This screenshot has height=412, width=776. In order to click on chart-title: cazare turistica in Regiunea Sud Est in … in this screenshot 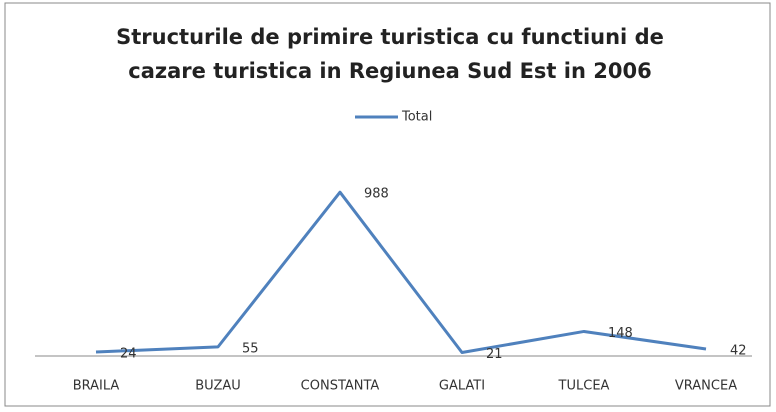, I will do `click(389, 71)`.